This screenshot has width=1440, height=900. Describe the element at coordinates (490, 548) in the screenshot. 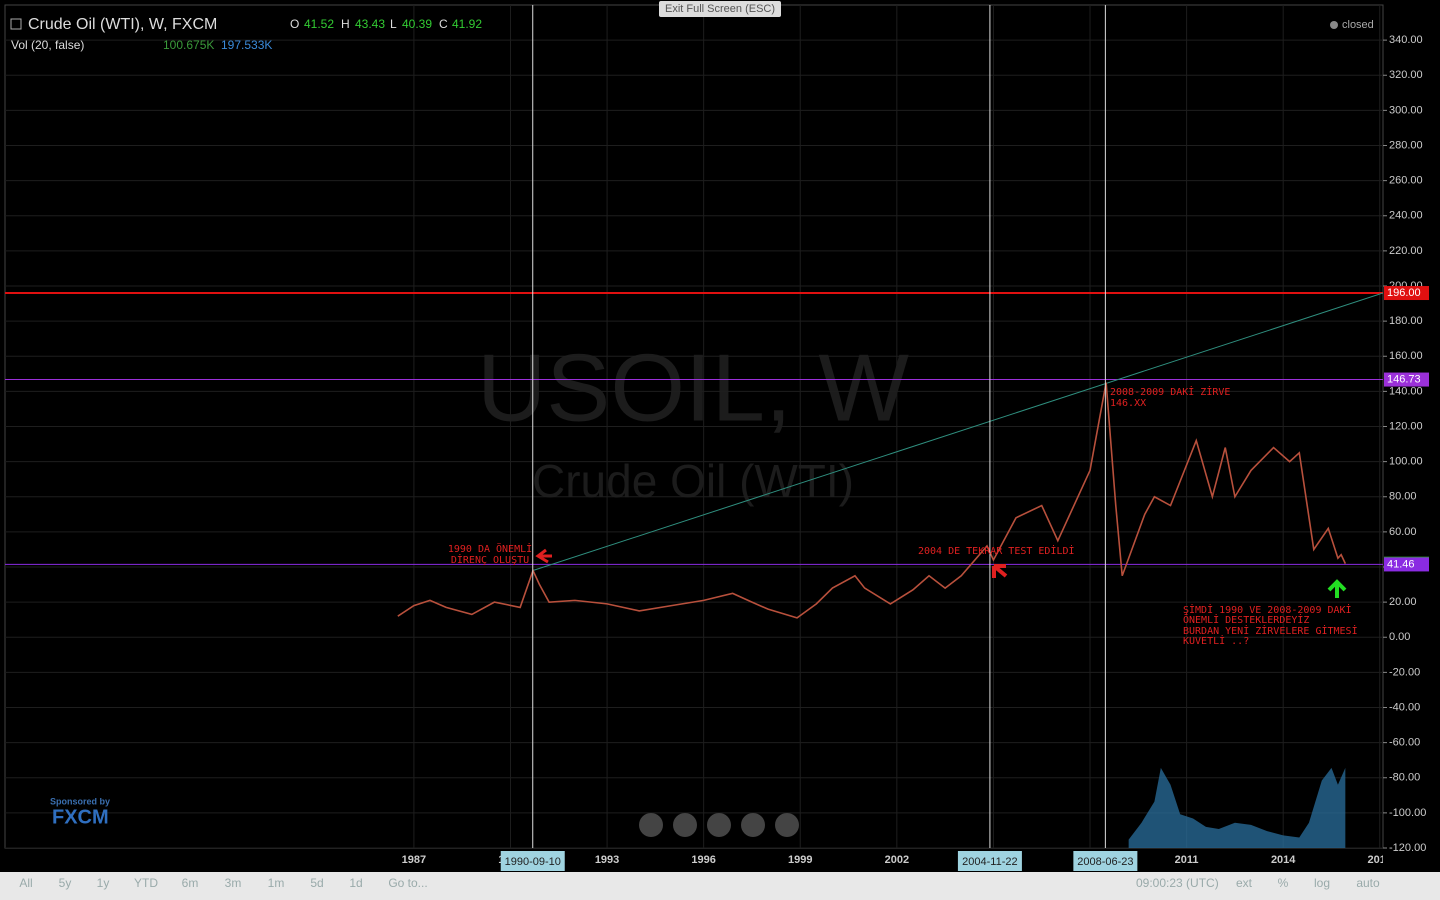

I see `annotation: 1990 DA ÖNEMLİ` at that location.